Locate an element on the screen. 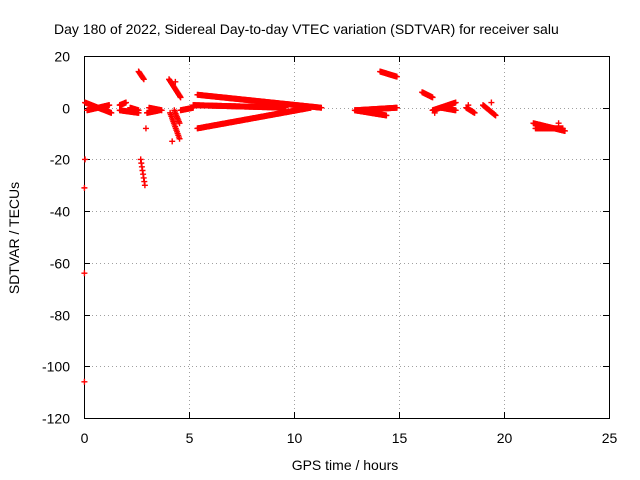 The height and width of the screenshot is (480, 640). x-tick-label: 10 is located at coordinates (295, 438).